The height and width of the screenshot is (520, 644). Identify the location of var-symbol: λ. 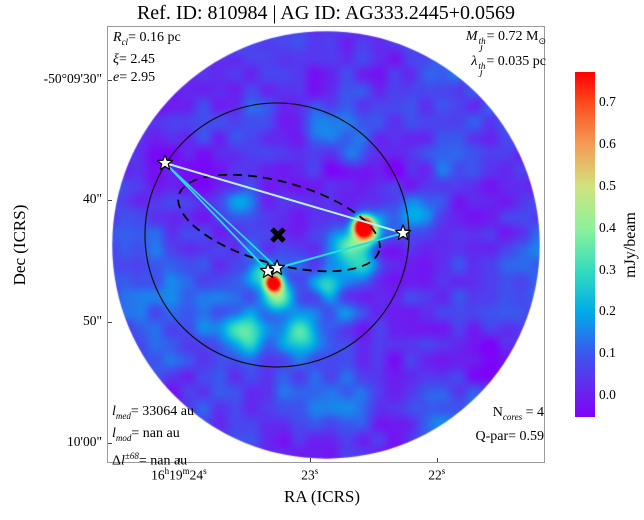
(474, 61).